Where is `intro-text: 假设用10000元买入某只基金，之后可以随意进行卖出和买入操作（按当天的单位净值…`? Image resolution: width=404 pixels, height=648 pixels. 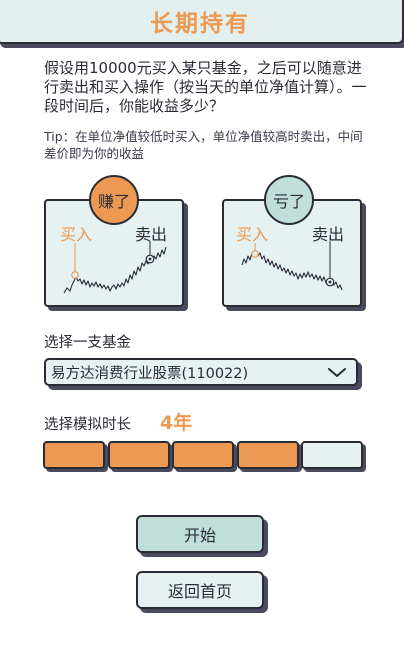 intro-text: 假设用10000元买入某只基金，之后可以随意进行卖出和买入操作（按当天的单位净值… is located at coordinates (205, 87).